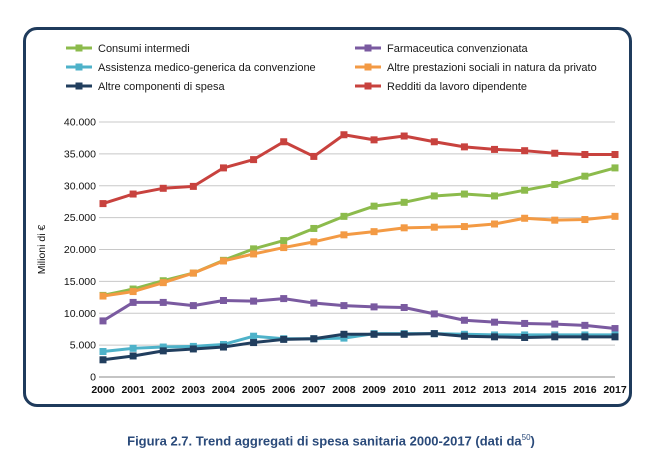  Describe the element at coordinates (164, 390) in the screenshot. I see `x-tick-label: 2002` at that location.